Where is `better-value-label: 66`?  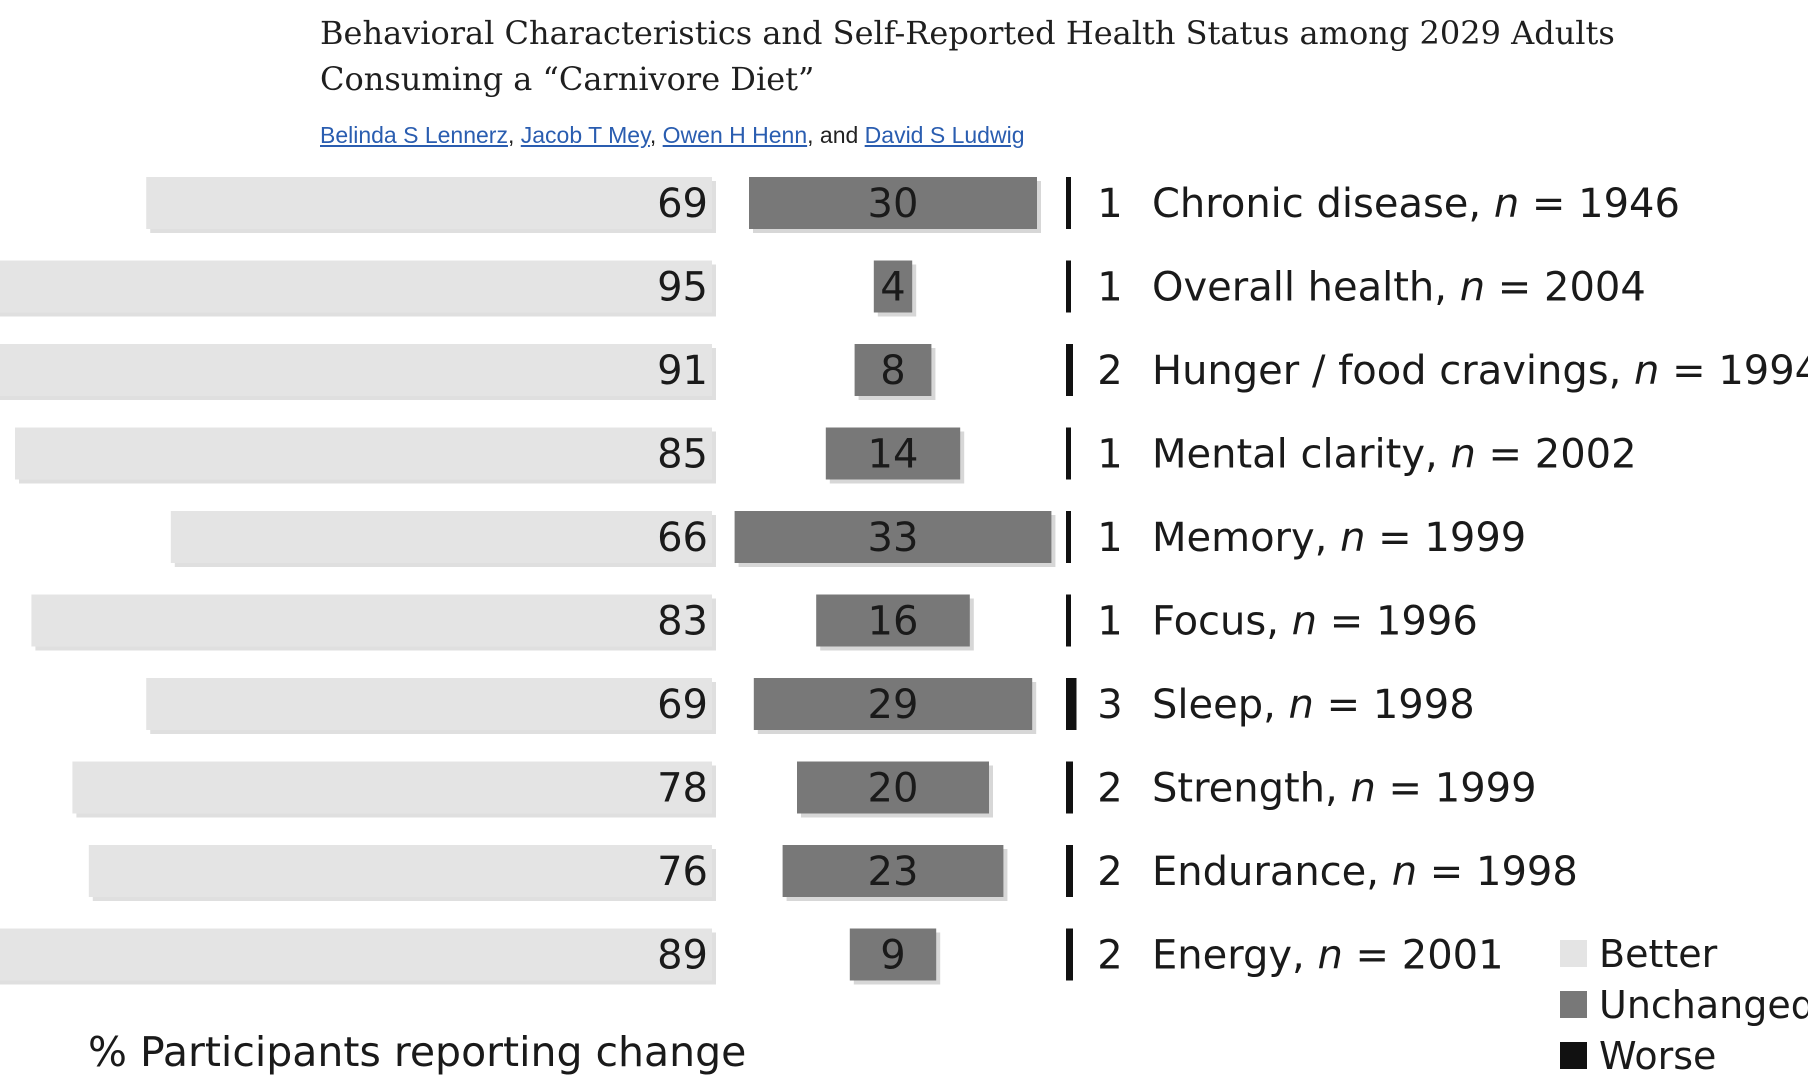 better-value-label: 66 is located at coordinates (682, 538).